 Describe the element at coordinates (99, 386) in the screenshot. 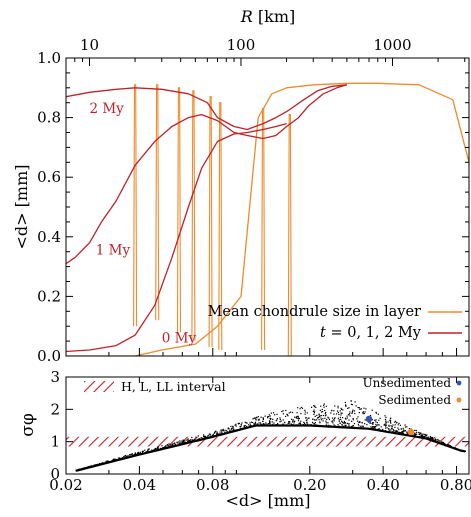

I see `band-legend-swatch` at that location.